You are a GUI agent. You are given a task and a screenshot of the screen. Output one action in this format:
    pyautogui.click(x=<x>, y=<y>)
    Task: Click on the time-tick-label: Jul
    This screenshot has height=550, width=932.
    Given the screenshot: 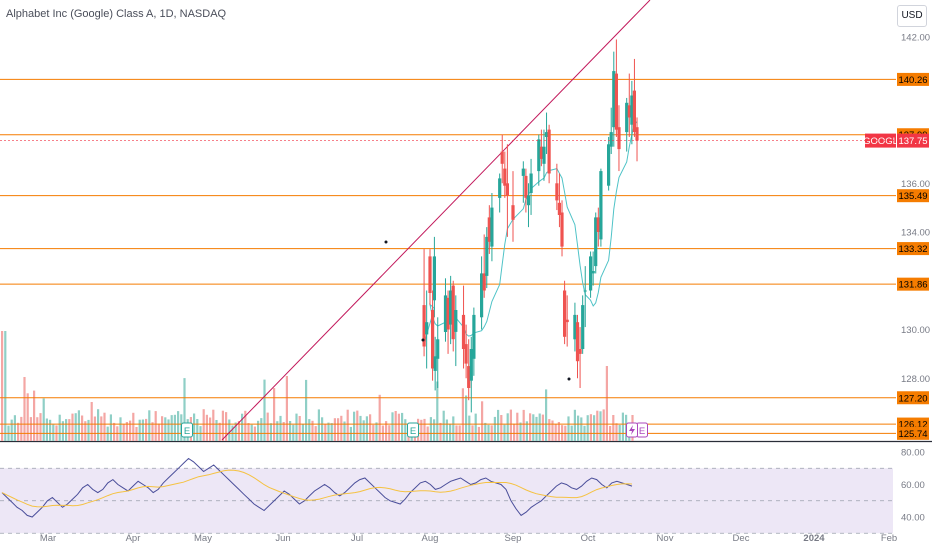 What is the action you would take?
    pyautogui.click(x=357, y=538)
    